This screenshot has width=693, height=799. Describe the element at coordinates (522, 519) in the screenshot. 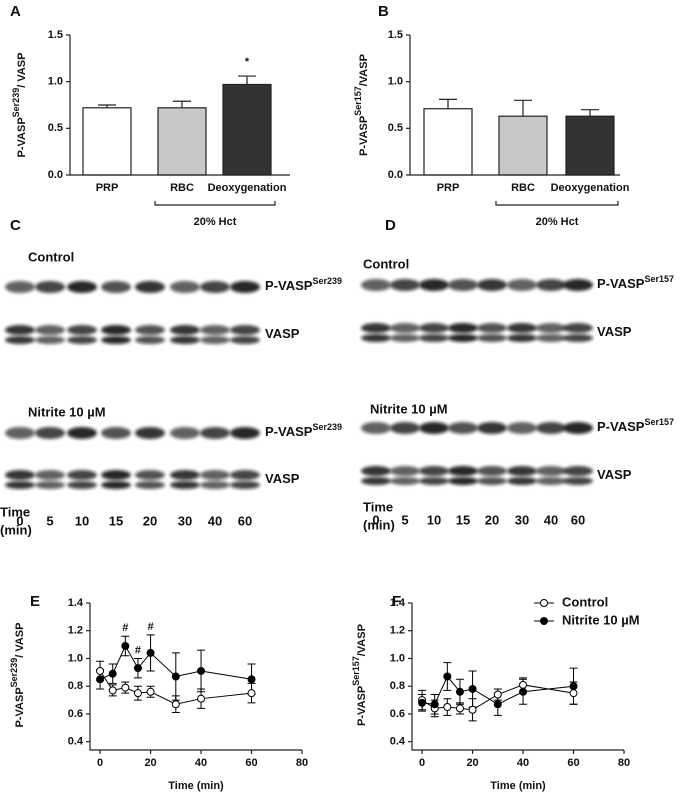

I see `time-value: 30` at that location.